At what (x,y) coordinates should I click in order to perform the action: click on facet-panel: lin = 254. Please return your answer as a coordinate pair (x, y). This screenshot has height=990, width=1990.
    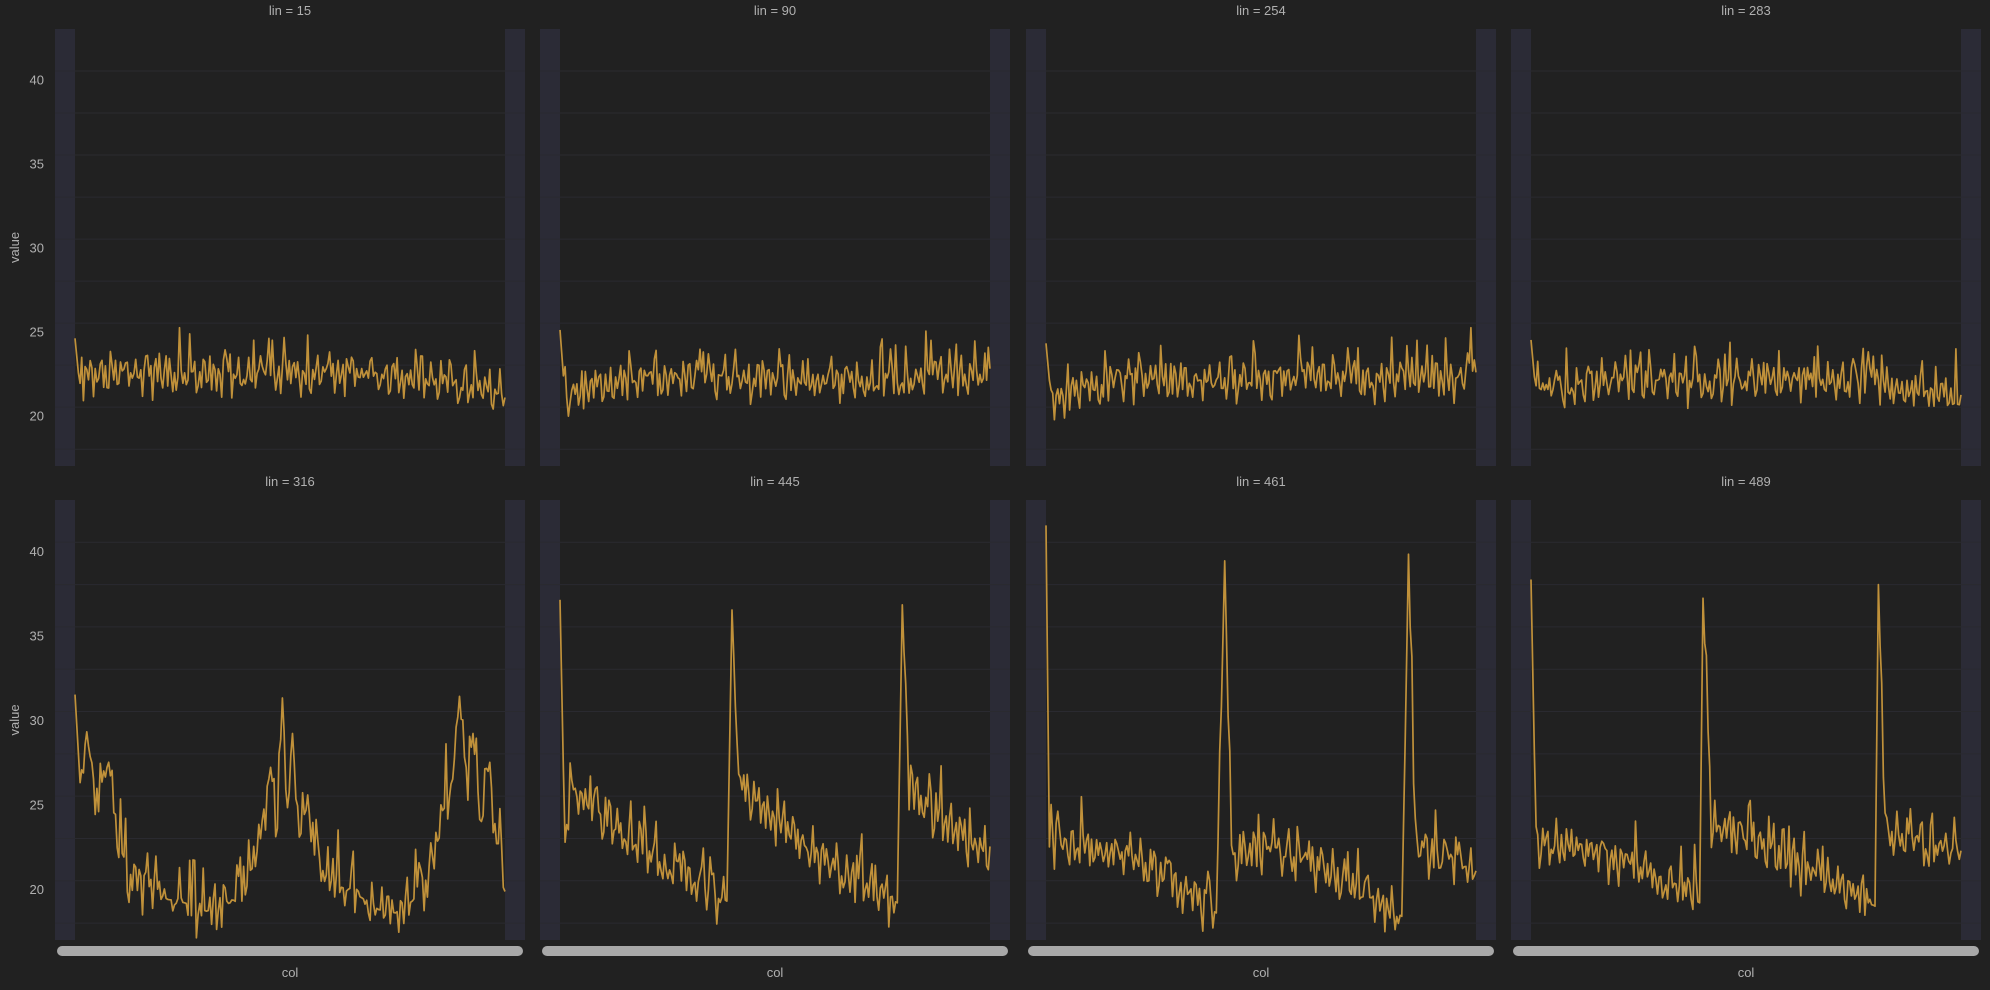
    Looking at the image, I should click on (1261, 234).